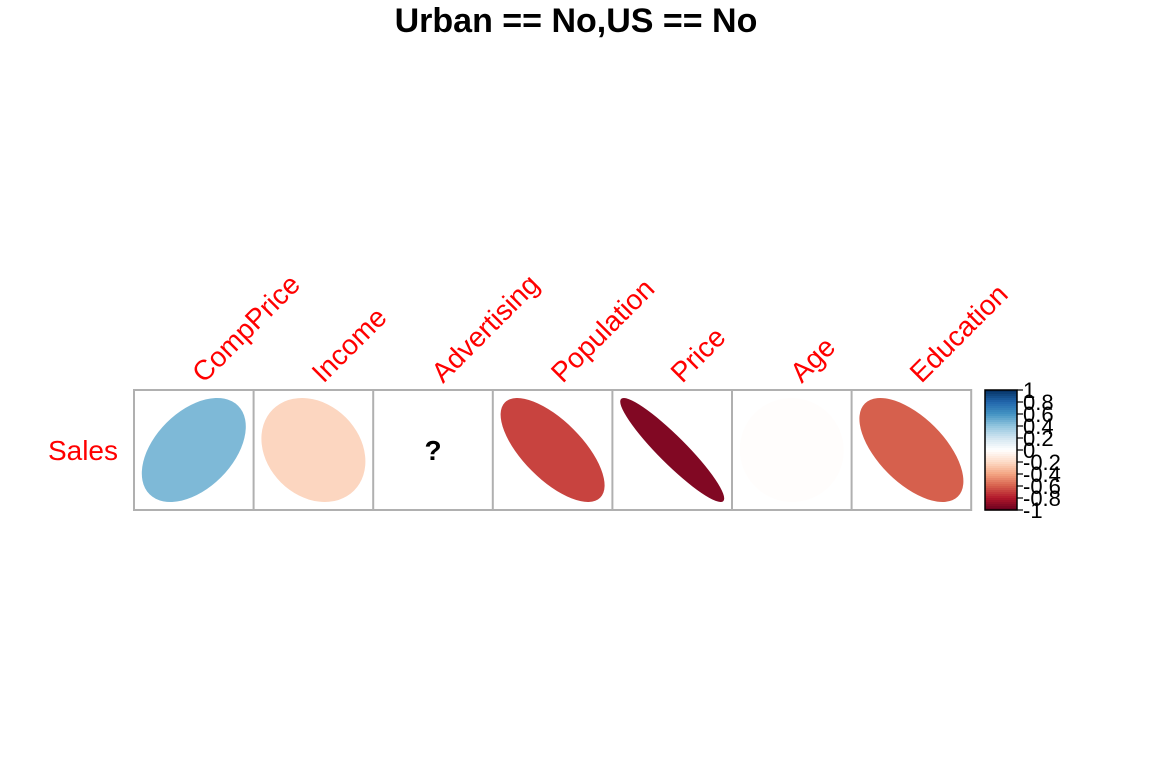 This screenshot has height=768, width=1152. I want to click on colorbar-tick-label: -0.8, so click(1042, 498).